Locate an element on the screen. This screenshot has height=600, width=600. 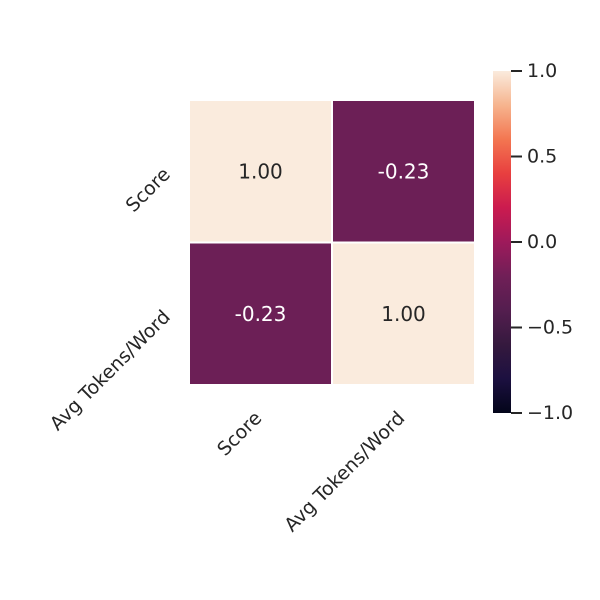
cell-value-label-1-0: -0.23 is located at coordinates (261, 314).